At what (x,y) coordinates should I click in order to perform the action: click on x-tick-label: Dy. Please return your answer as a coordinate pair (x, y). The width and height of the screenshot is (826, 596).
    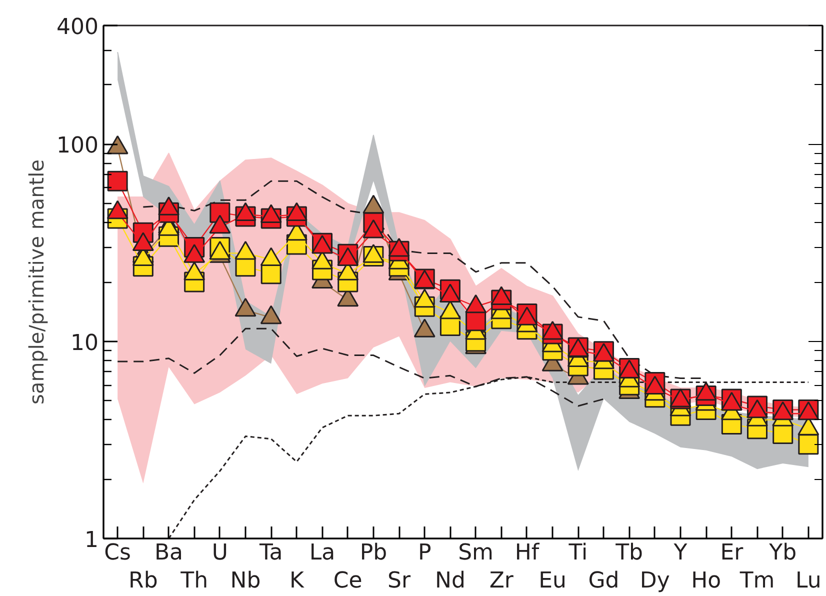
    Looking at the image, I should click on (655, 581).